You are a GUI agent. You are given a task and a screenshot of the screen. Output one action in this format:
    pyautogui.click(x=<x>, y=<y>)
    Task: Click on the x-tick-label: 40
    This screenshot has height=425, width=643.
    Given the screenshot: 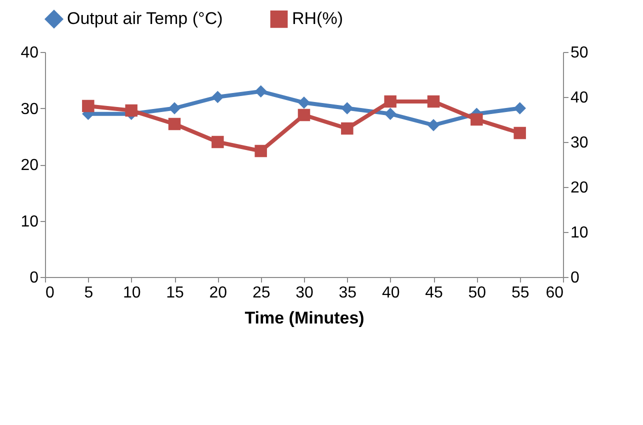 What is the action you would take?
    pyautogui.click(x=391, y=293)
    